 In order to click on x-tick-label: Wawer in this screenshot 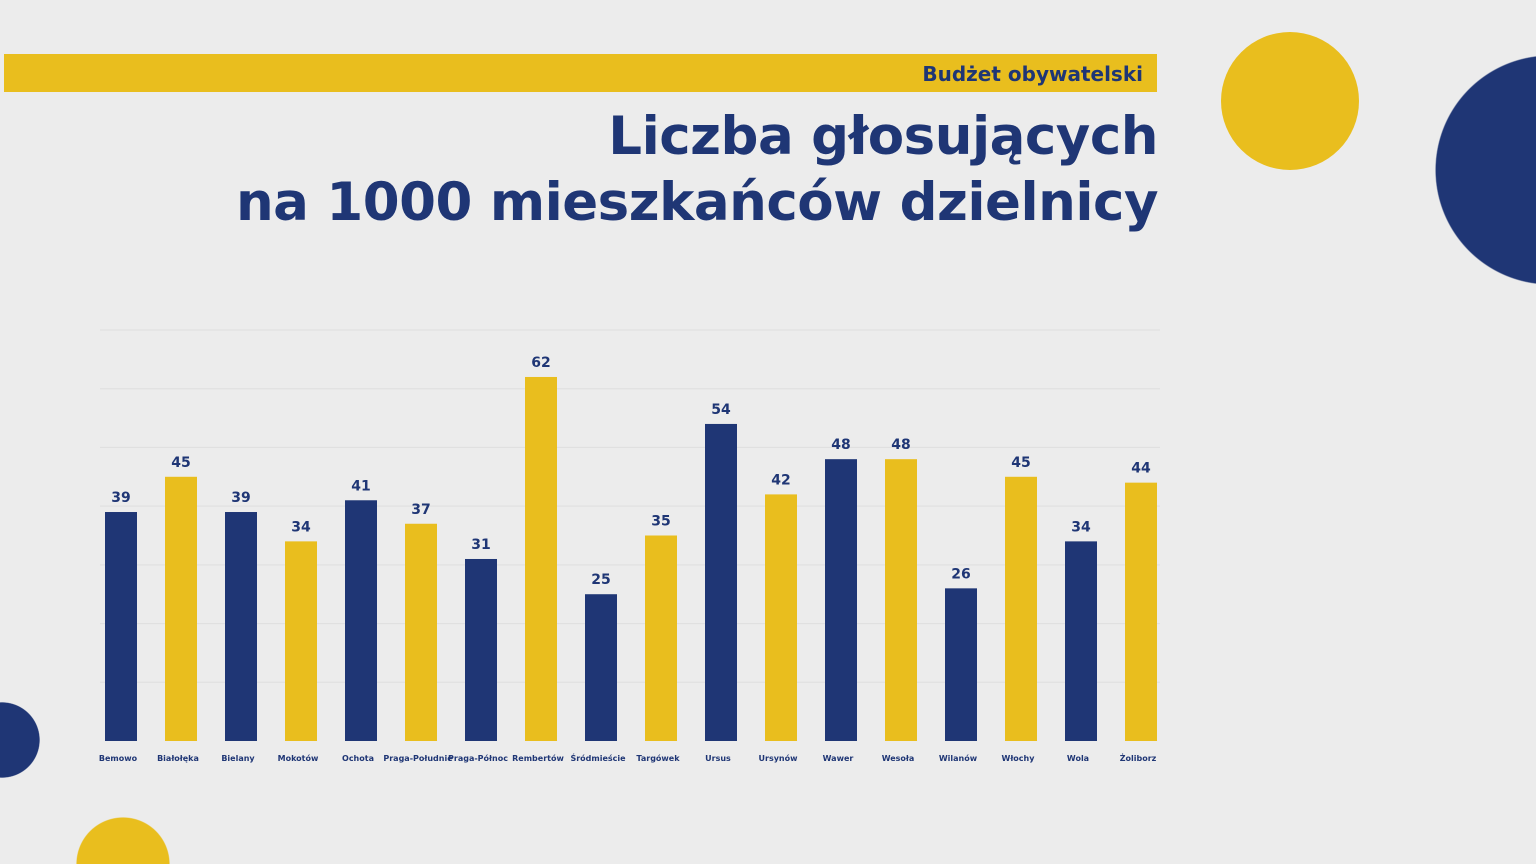, I will do `click(838, 758)`.